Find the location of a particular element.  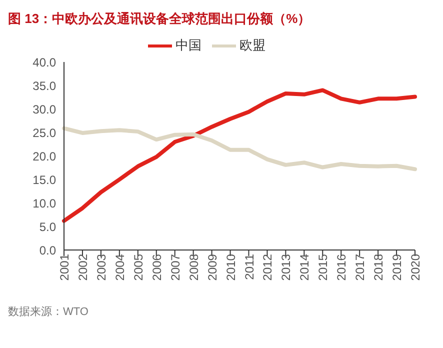

x-tick-label: 2009 is located at coordinates (212, 267).